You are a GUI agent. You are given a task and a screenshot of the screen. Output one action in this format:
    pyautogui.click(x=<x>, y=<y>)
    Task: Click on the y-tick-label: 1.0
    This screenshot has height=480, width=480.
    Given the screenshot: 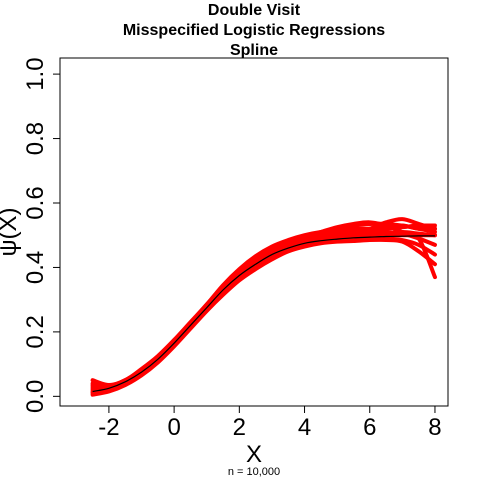 What is the action you would take?
    pyautogui.click(x=35, y=73)
    